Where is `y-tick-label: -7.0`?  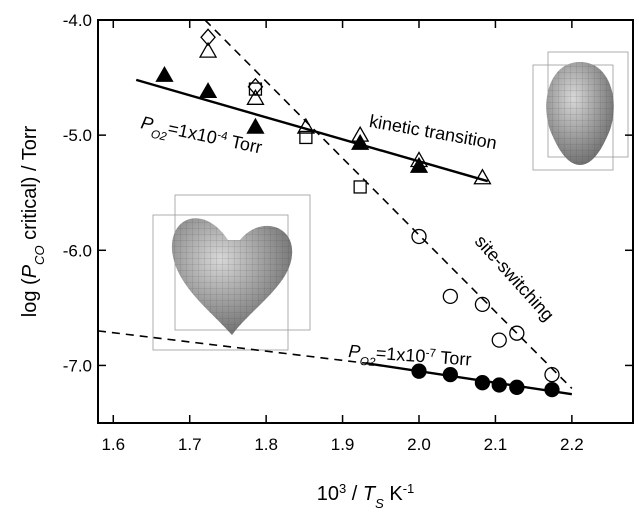
y-tick-label: -7.0 is located at coordinates (77, 365).